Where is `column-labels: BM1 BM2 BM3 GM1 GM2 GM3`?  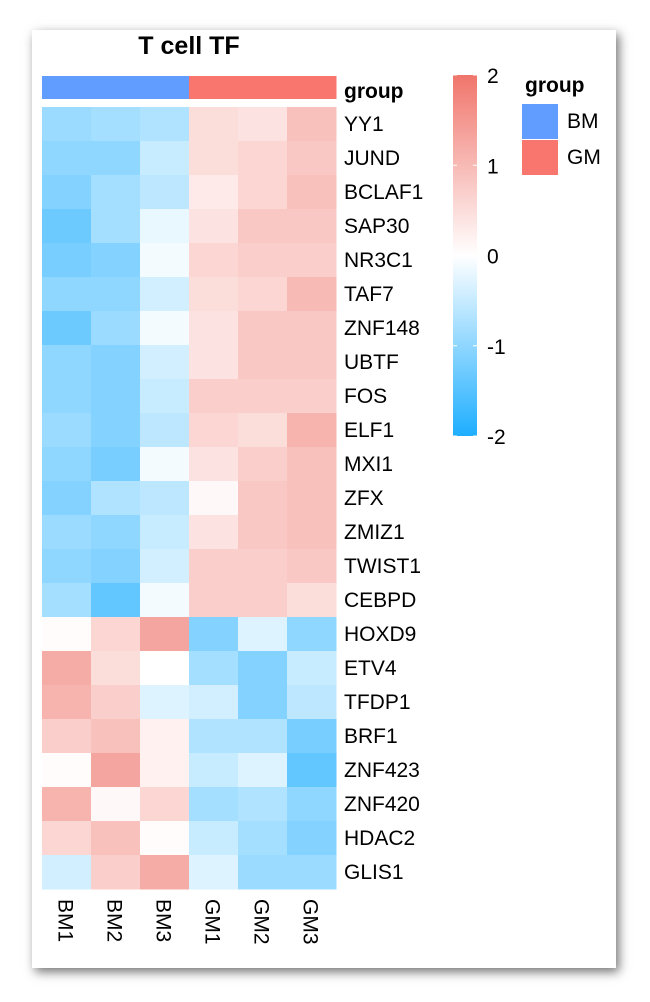
column-labels: BM1 BM2 BM3 GM1 GM2 GM3 is located at coordinates (188, 922).